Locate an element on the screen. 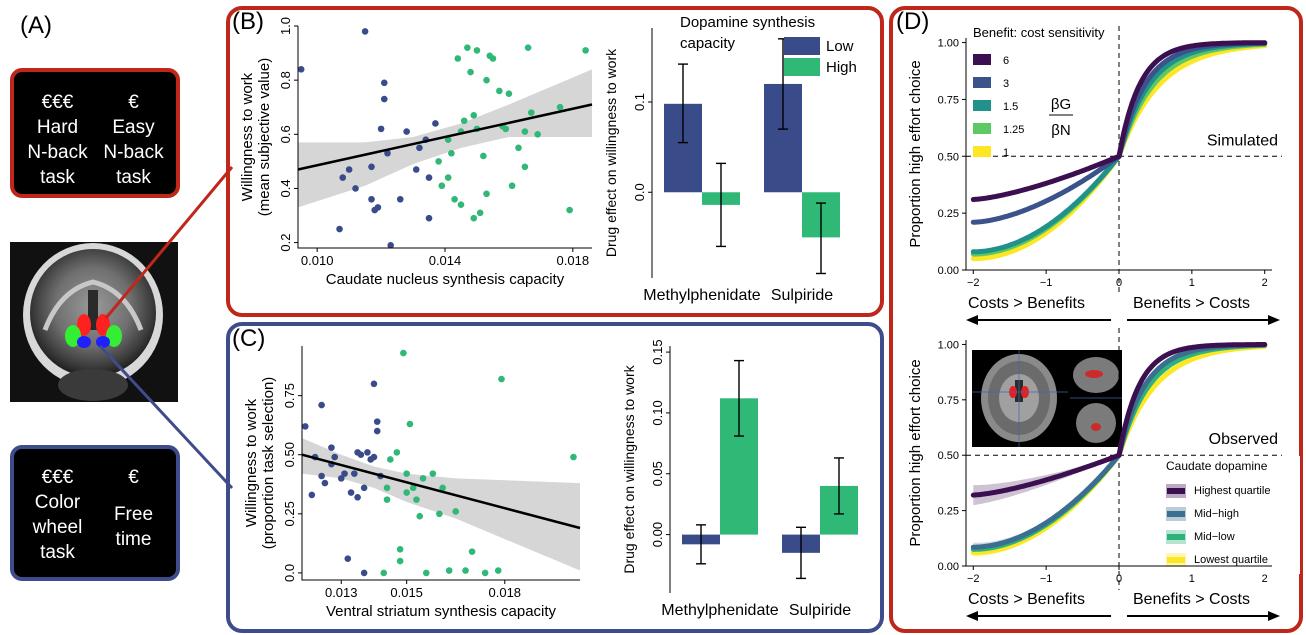  y-tick-label: 1.0 is located at coordinates (285, 26).